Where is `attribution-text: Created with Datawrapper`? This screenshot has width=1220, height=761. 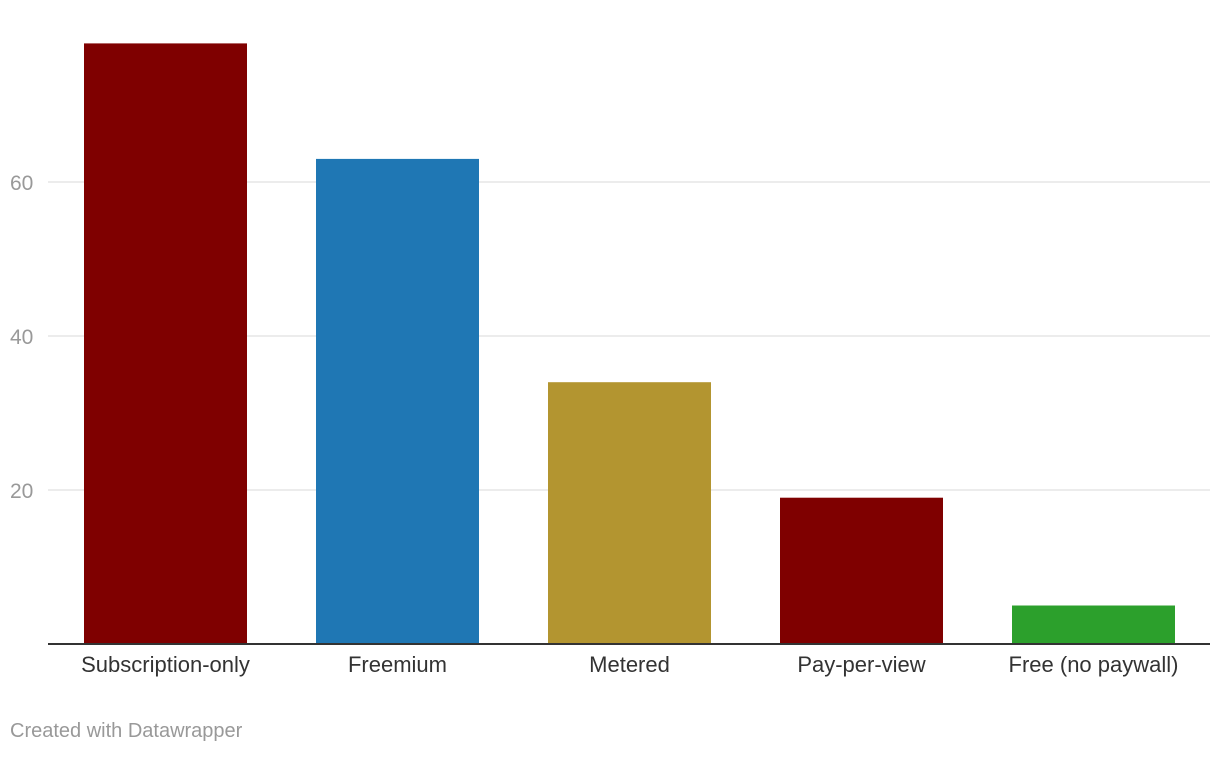 attribution-text: Created with Datawrapper is located at coordinates (126, 731).